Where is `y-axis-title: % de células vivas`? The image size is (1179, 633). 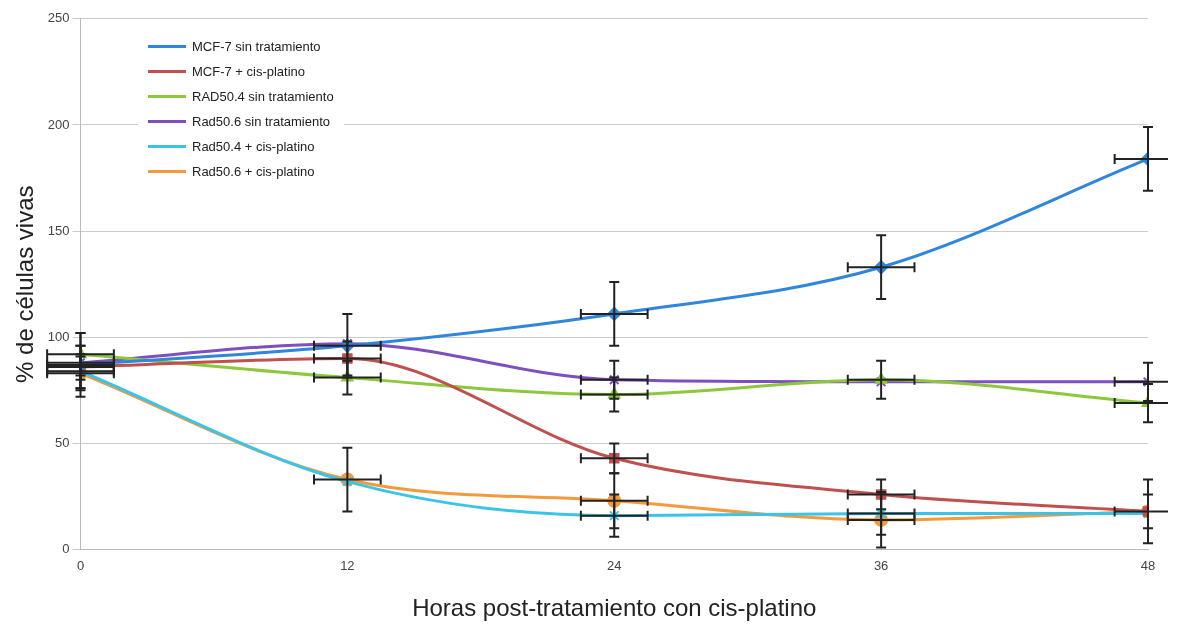
y-axis-title: % de células vivas is located at coordinates (25, 284).